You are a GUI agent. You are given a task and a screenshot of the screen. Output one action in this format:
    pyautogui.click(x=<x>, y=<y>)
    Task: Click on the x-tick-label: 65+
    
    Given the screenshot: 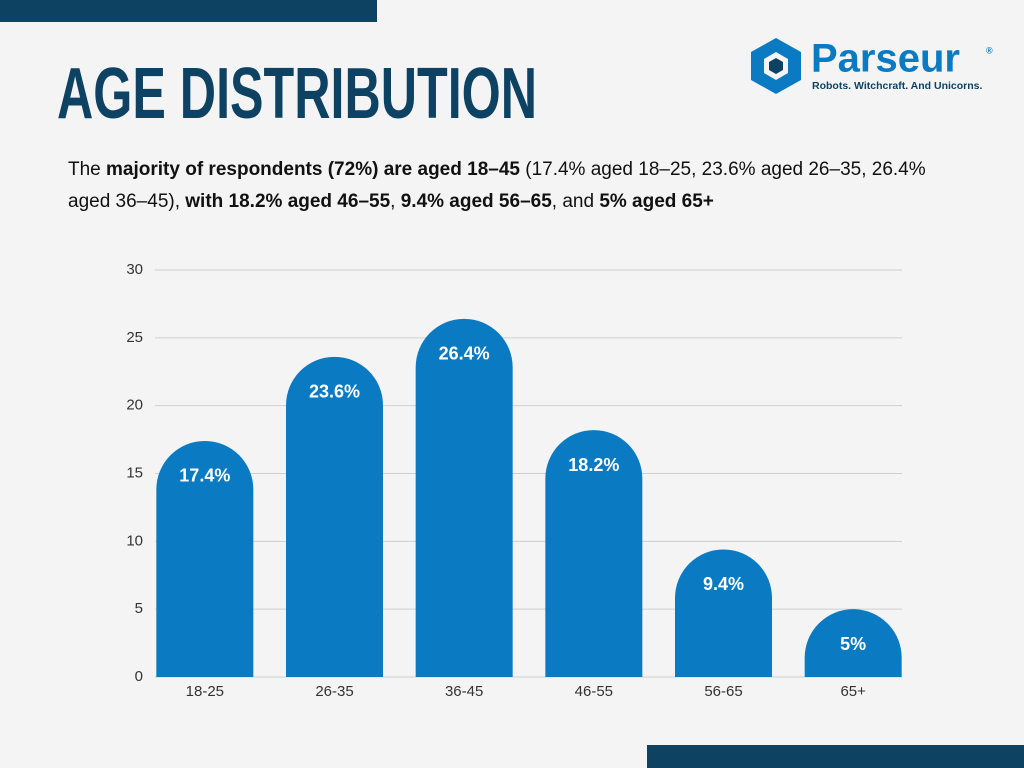 What is the action you would take?
    pyautogui.click(x=853, y=691)
    